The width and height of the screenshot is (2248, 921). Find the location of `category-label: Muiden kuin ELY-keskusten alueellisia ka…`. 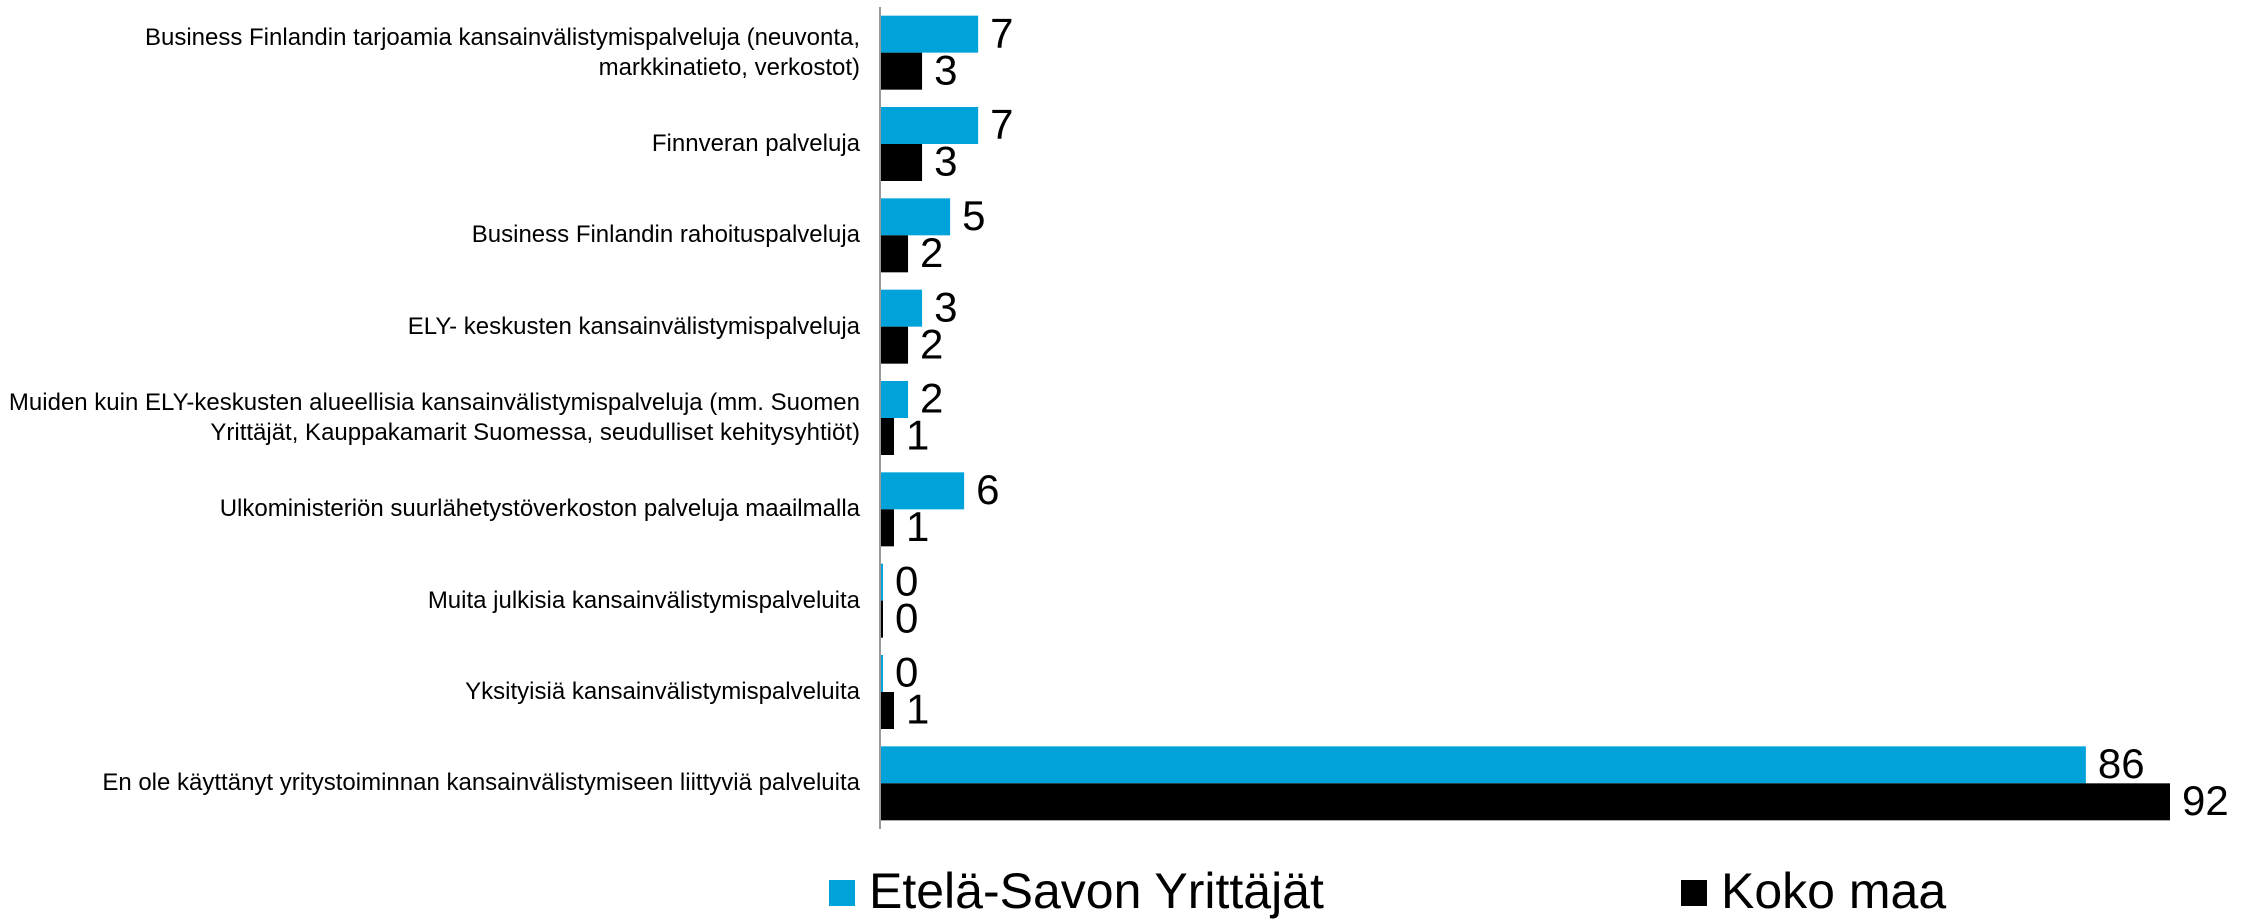

category-label: Muiden kuin ELY-keskusten alueellisia ka… is located at coordinates (434, 417).